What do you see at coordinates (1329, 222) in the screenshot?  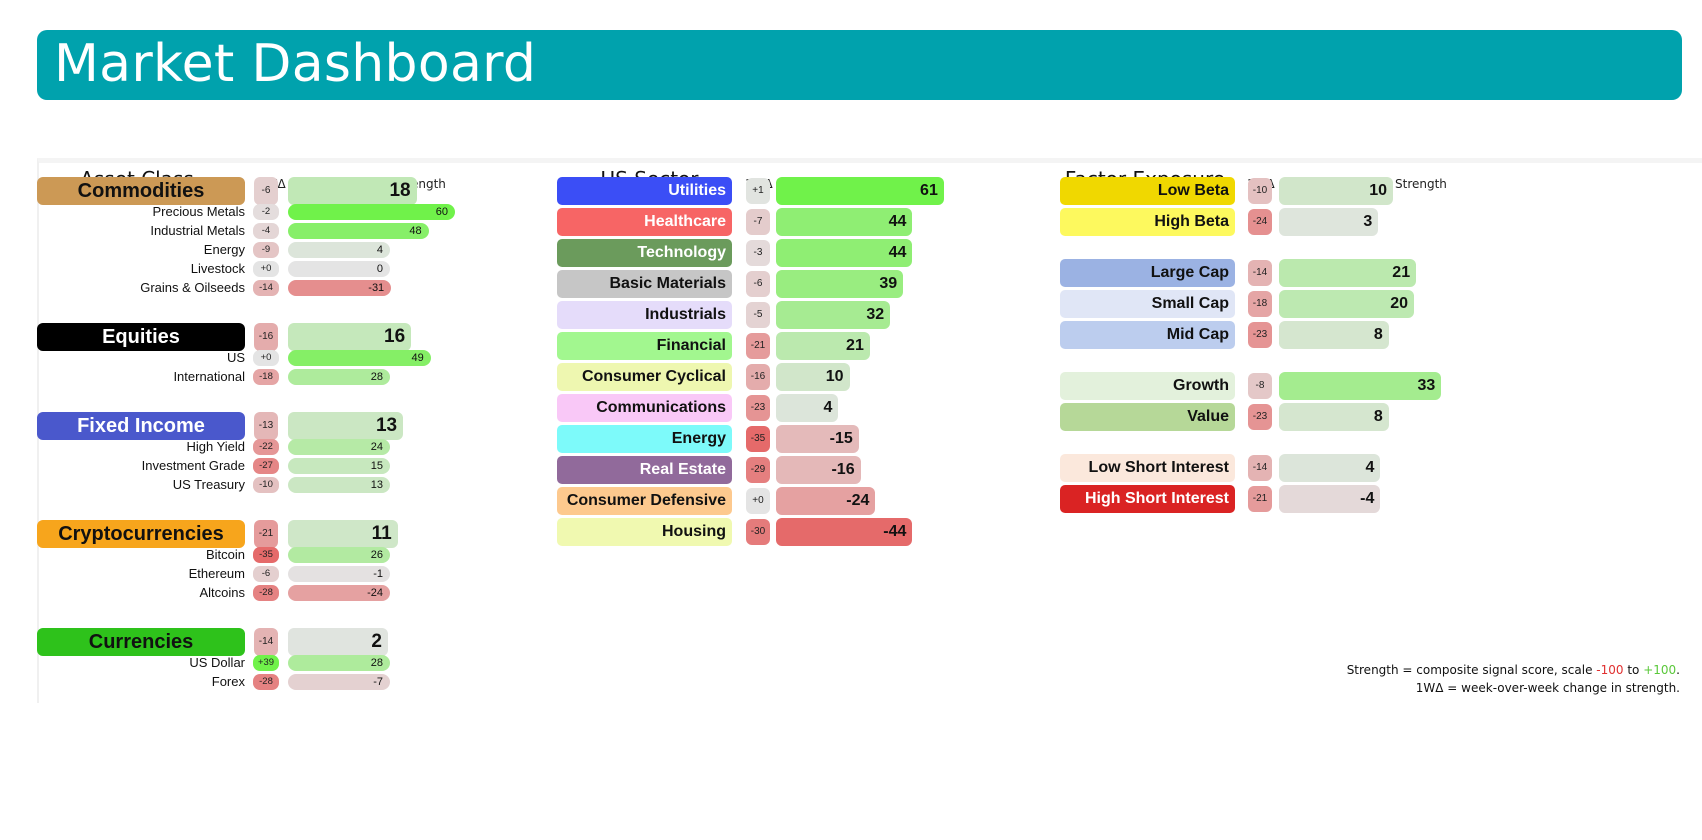 I see `strength-bar: 3` at bounding box center [1329, 222].